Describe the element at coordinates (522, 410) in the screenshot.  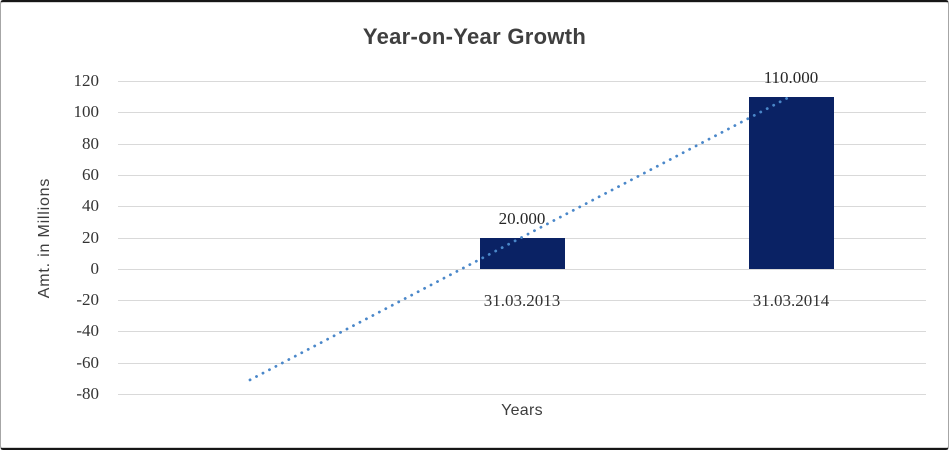
I see `x-axis-title: Years` at that location.